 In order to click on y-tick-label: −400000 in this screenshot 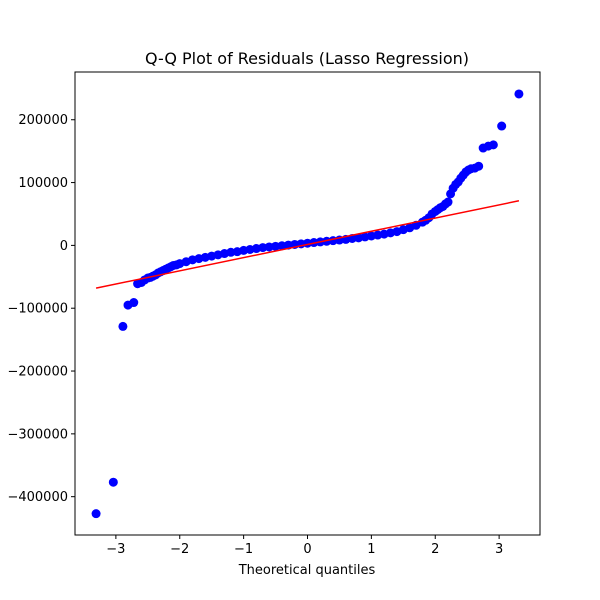, I will do `click(37, 497)`.